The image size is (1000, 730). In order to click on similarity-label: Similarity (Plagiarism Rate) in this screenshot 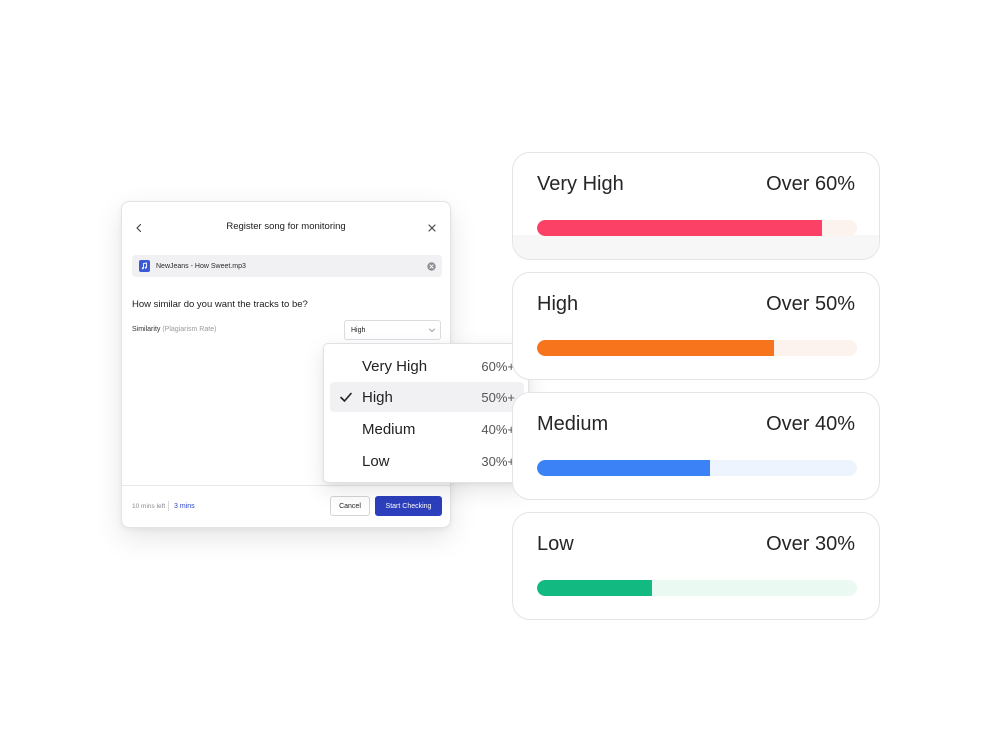, I will do `click(174, 329)`.